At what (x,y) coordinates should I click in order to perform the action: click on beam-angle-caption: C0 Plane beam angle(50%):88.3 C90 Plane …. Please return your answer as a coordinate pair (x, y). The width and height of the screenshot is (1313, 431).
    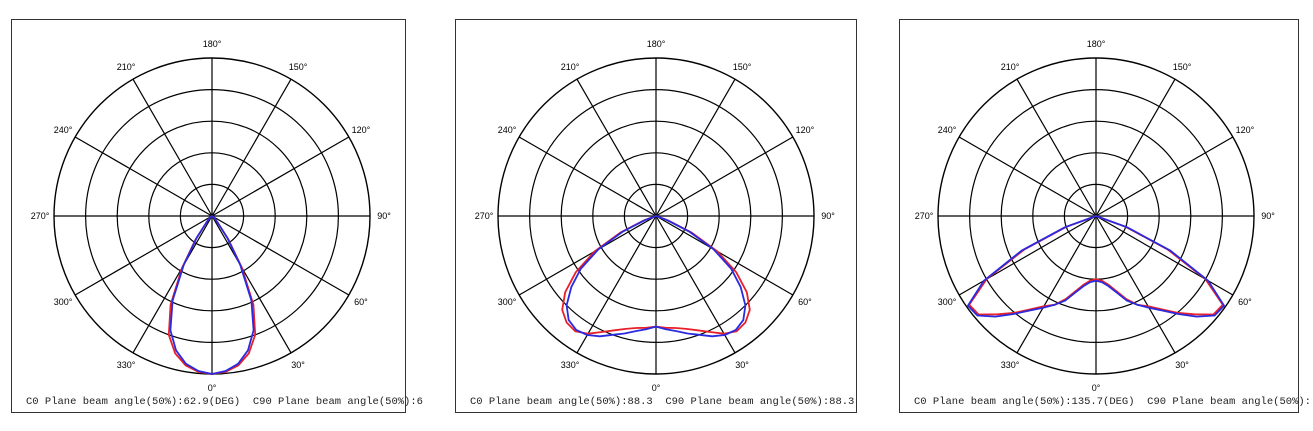
    Looking at the image, I should click on (662, 402).